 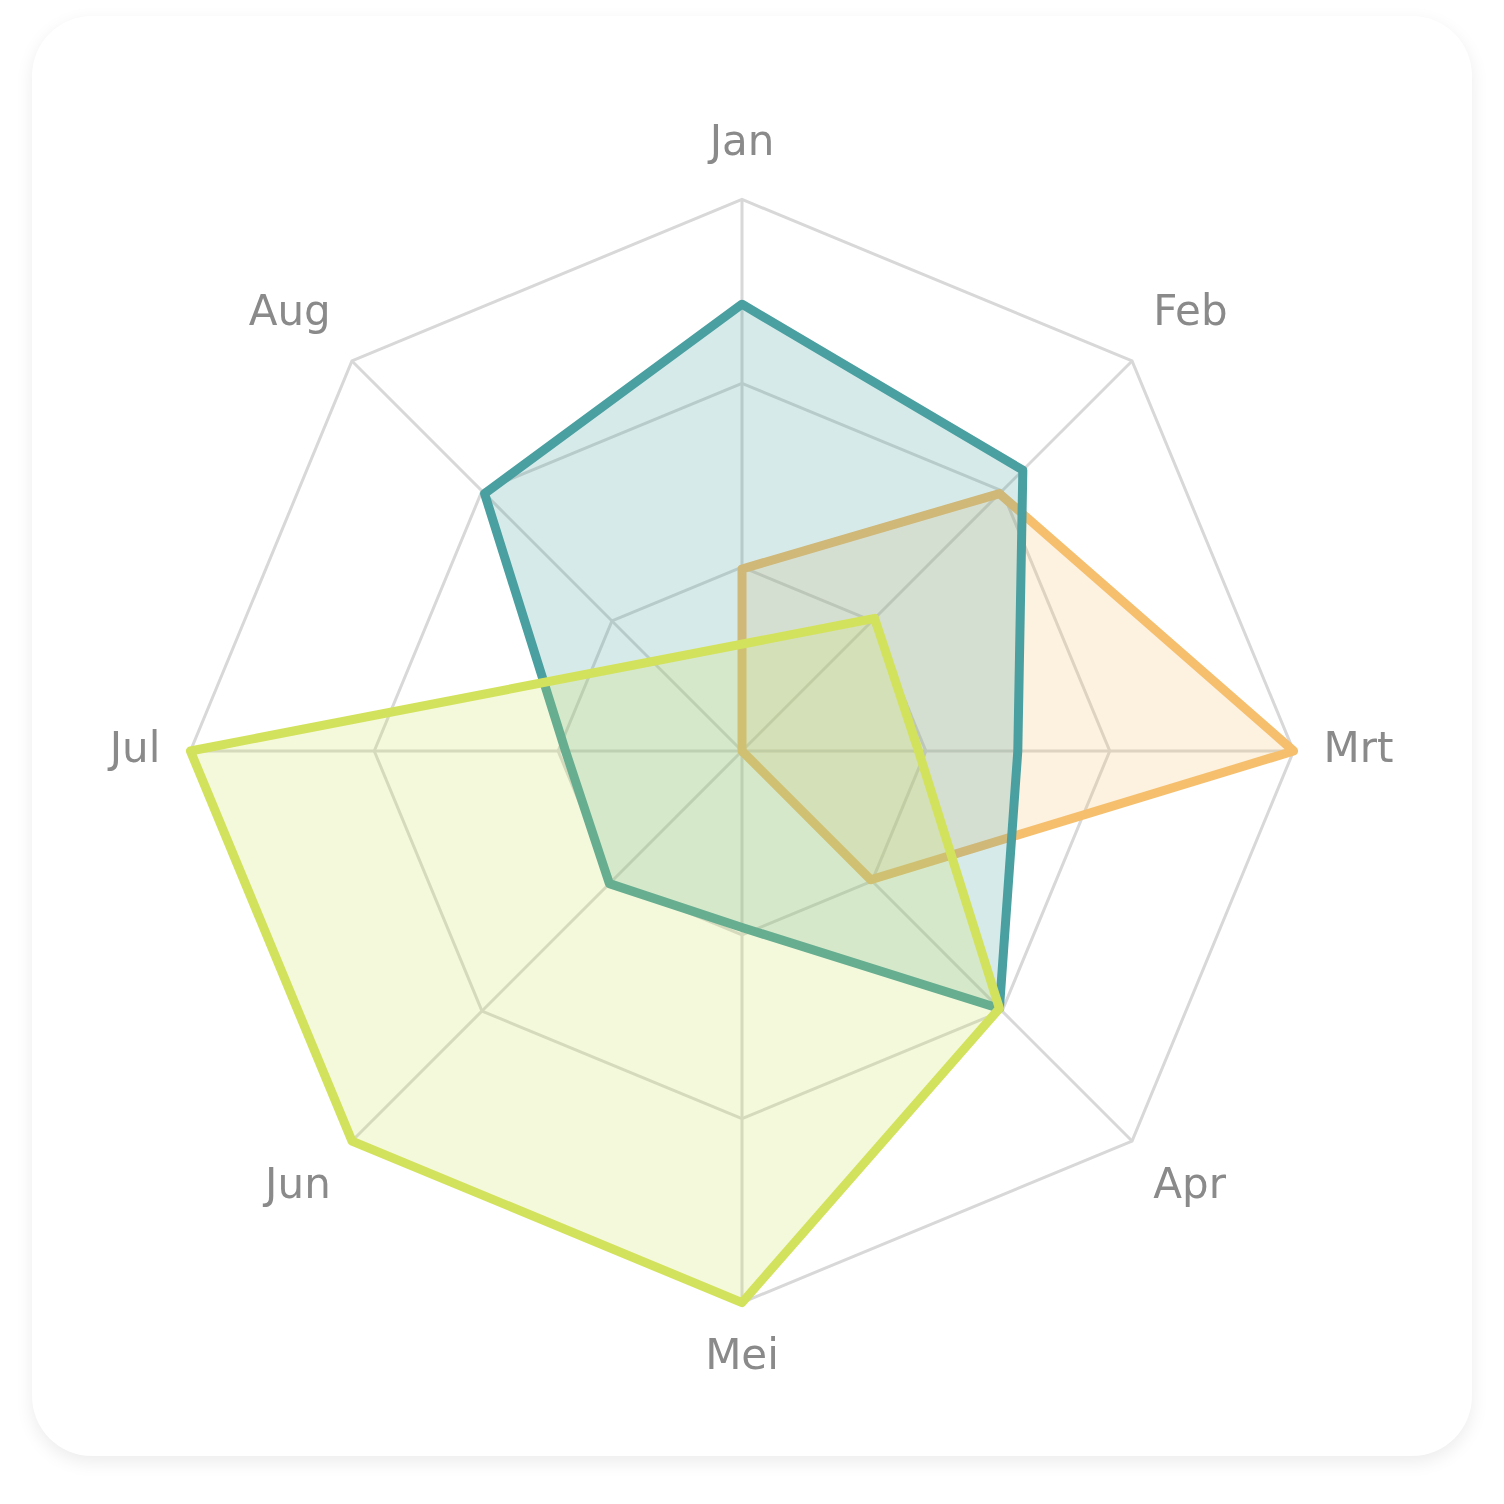 What do you see at coordinates (742, 1354) in the screenshot?
I see `spoke-label: Mei` at bounding box center [742, 1354].